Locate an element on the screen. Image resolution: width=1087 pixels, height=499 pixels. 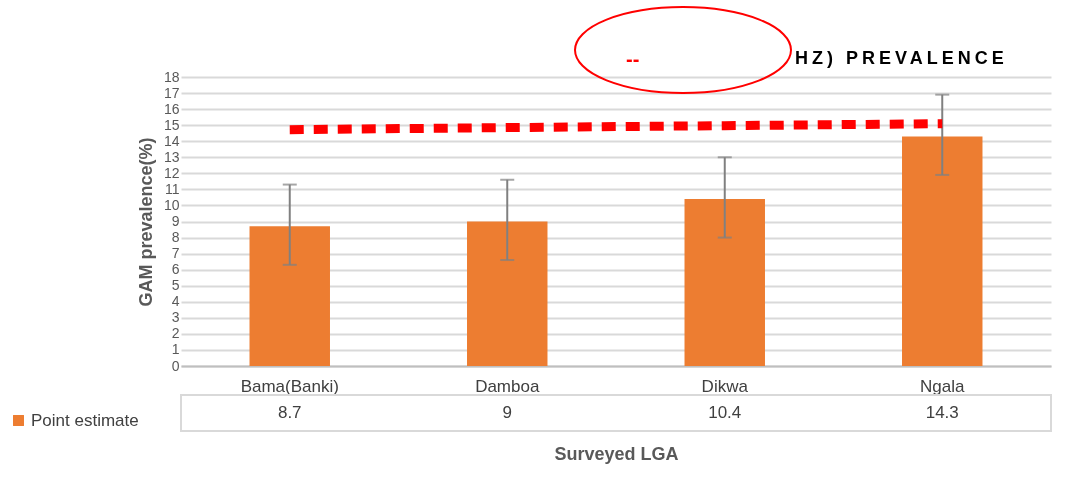
x-tick-label: Ngala is located at coordinates (942, 386).